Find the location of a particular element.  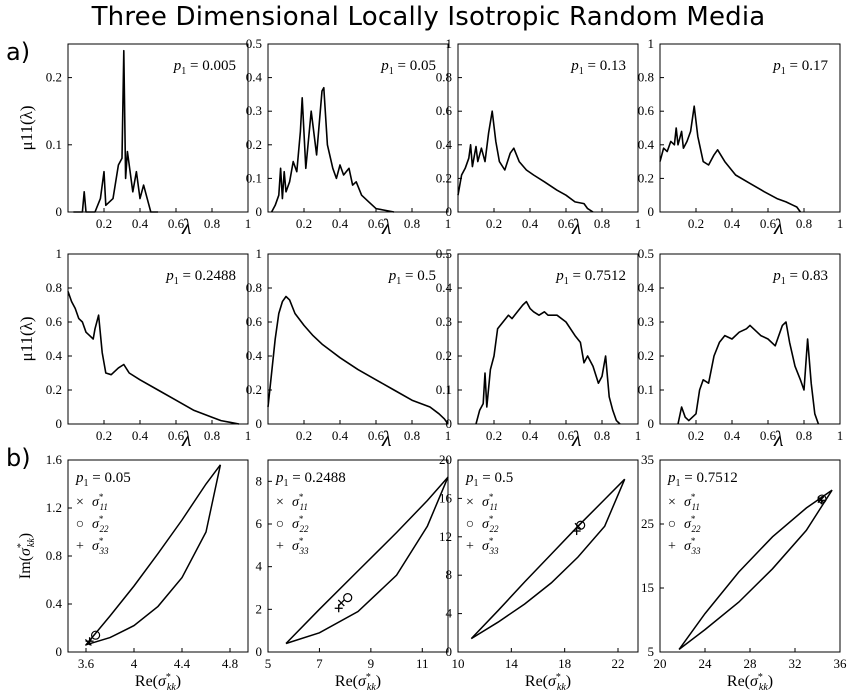

panel-annotation: p1 = 0.05 is located at coordinates (103, 479).